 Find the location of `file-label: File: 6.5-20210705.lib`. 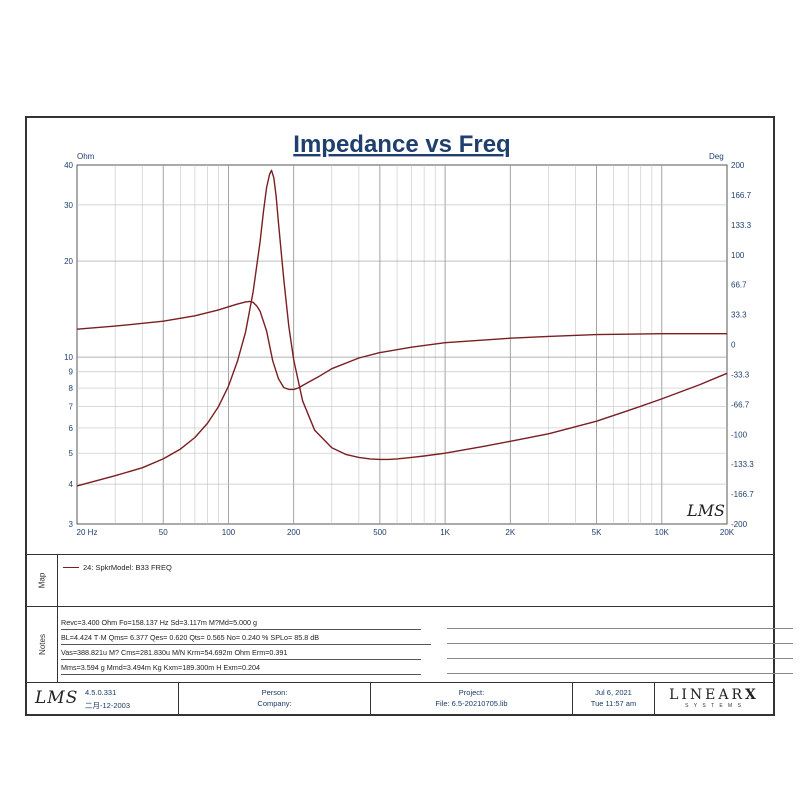

file-label: File: 6.5-20210705.lib is located at coordinates (471, 703).